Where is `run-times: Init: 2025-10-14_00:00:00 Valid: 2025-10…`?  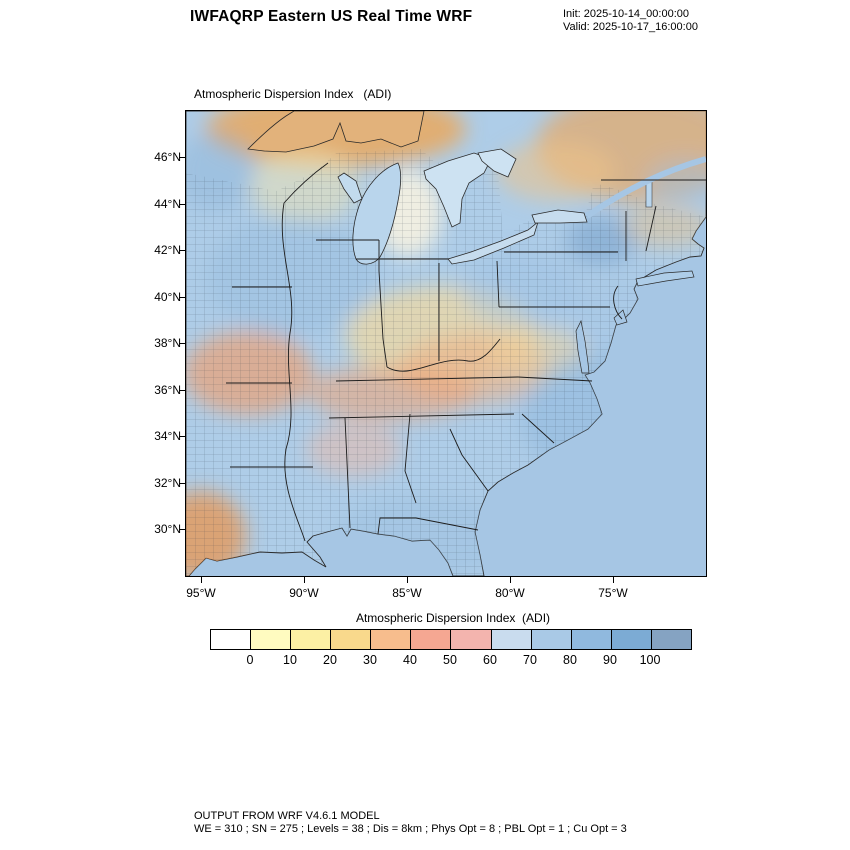 run-times: Init: 2025-10-14_00:00:00 Valid: 2025-10… is located at coordinates (630, 21).